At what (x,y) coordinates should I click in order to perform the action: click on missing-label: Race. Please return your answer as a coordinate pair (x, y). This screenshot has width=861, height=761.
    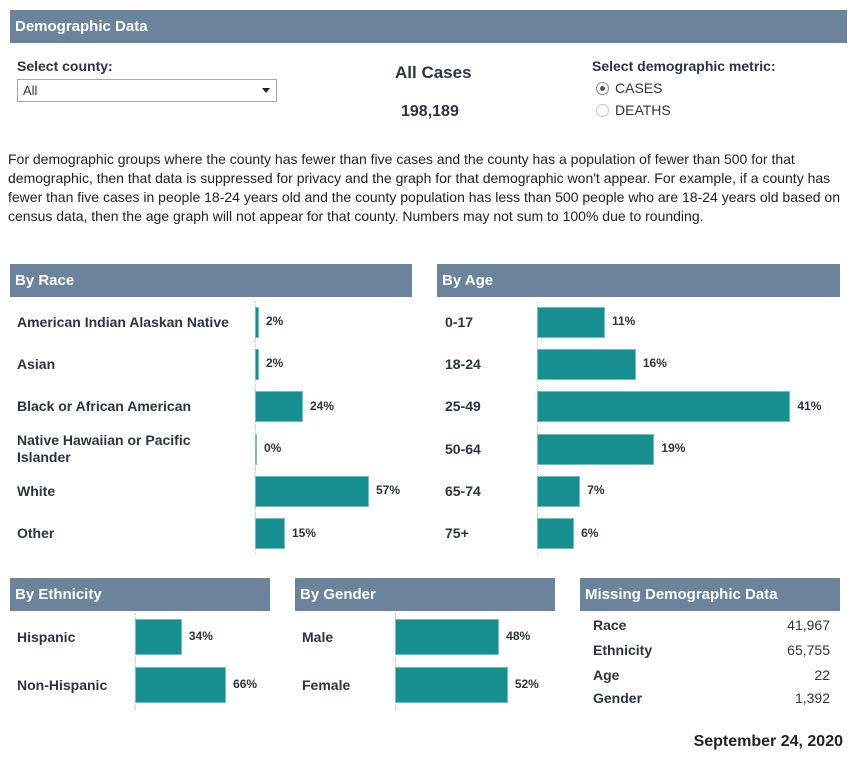
    Looking at the image, I should click on (610, 625).